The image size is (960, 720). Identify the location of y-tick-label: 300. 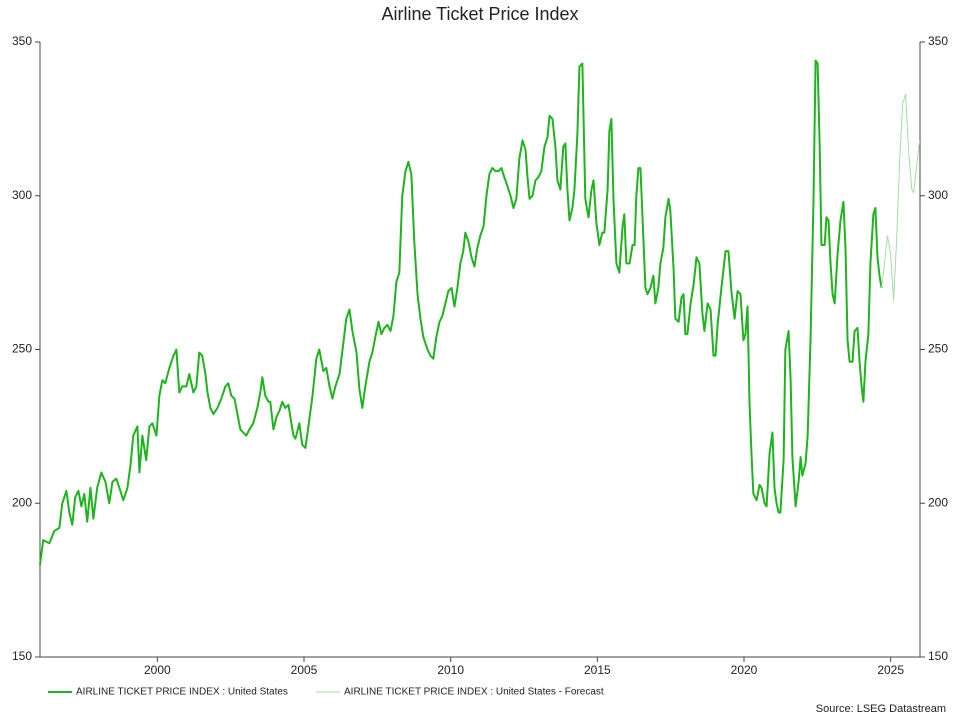
(22, 195).